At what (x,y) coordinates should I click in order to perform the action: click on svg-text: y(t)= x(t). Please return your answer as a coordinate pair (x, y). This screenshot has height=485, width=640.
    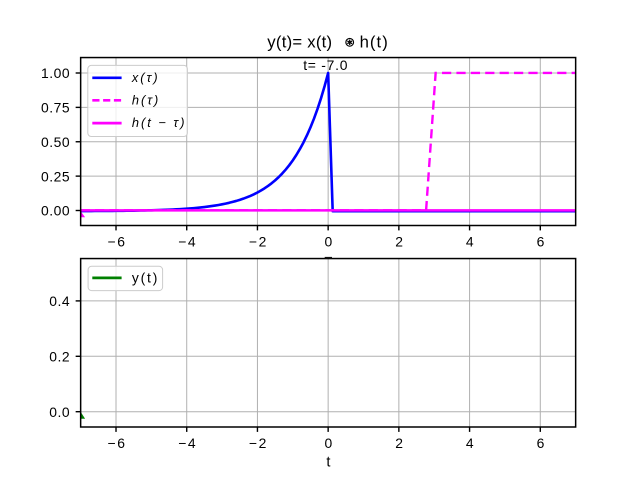
    Looking at the image, I should click on (299, 42).